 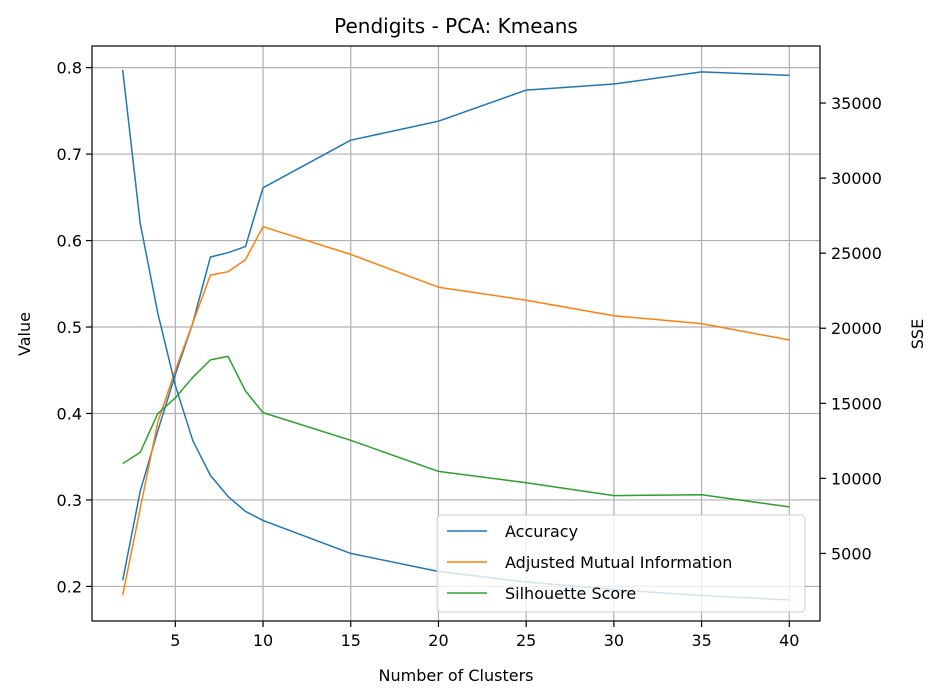 What do you see at coordinates (856, 253) in the screenshot?
I see `y2-tick-label: 25000` at bounding box center [856, 253].